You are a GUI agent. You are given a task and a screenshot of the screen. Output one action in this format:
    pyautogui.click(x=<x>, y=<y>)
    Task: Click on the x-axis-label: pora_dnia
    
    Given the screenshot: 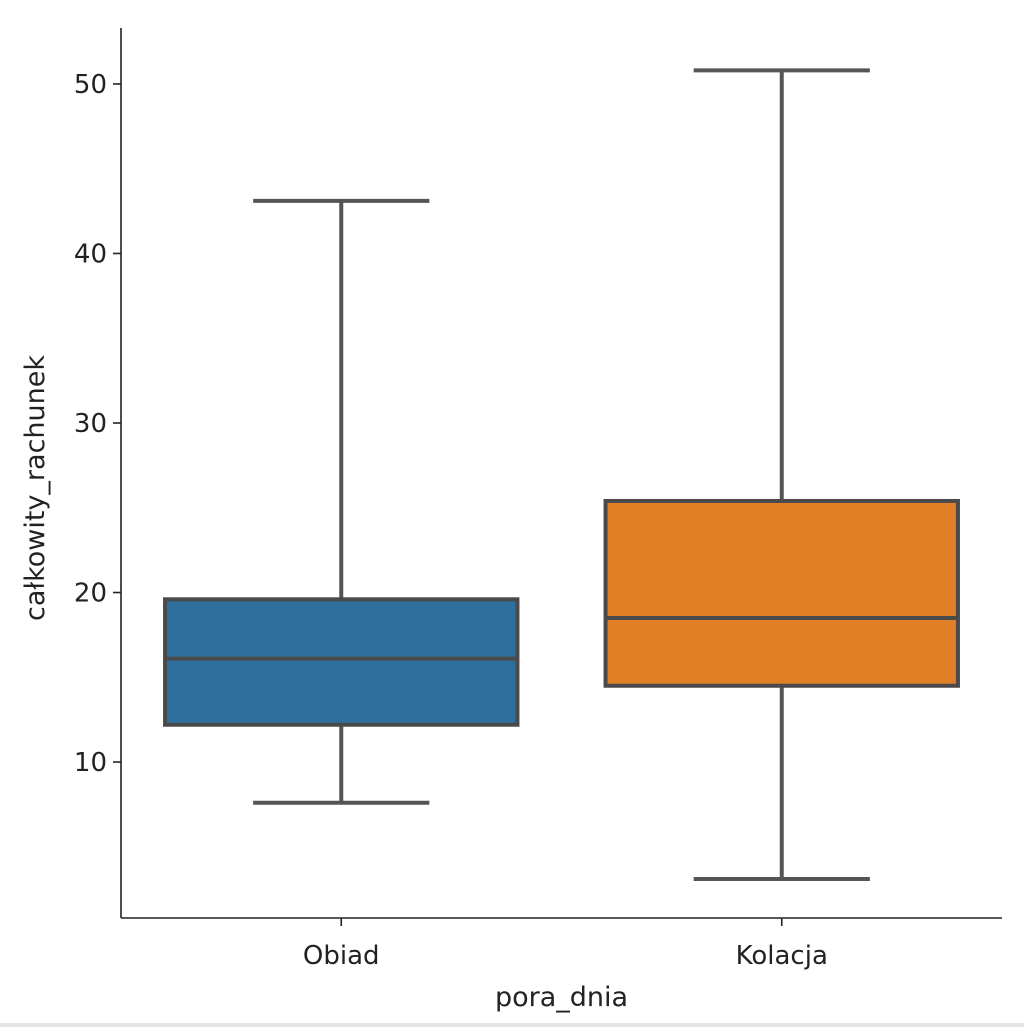 What is the action you would take?
    pyautogui.click(x=561, y=997)
    